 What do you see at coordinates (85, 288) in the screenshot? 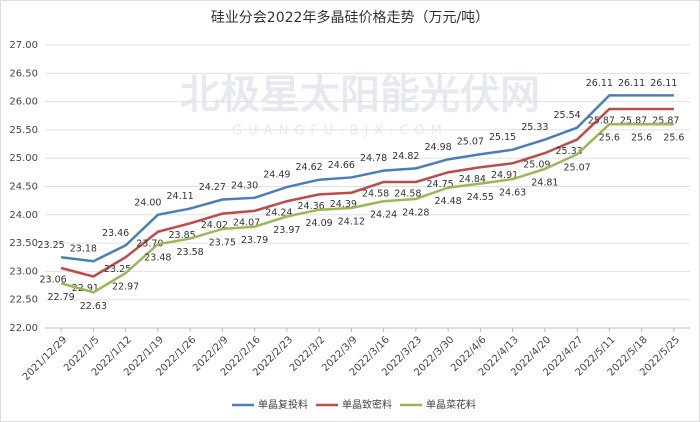
I see `data-label: 22.91` at bounding box center [85, 288].